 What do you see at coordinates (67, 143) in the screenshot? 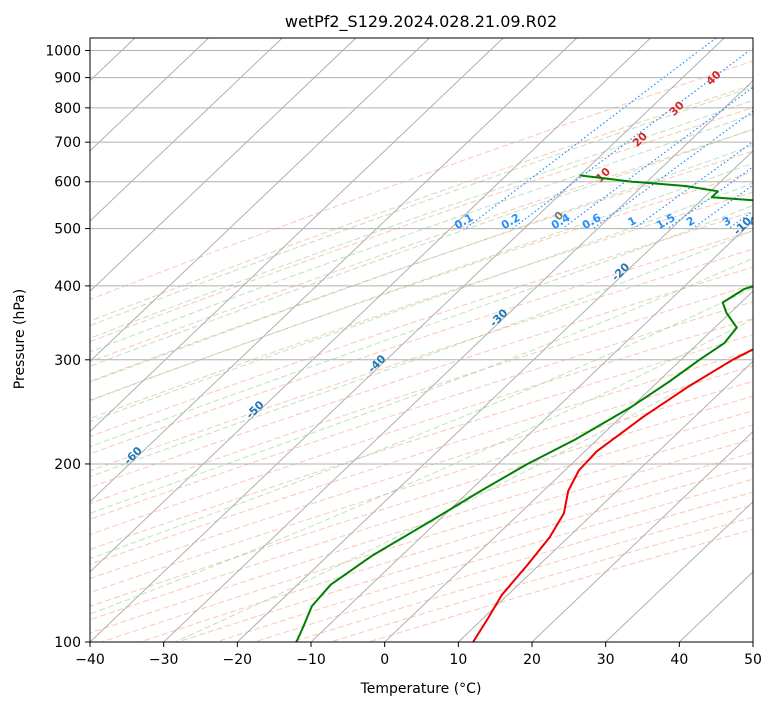
I see `y-tick-label: 700` at bounding box center [67, 143].